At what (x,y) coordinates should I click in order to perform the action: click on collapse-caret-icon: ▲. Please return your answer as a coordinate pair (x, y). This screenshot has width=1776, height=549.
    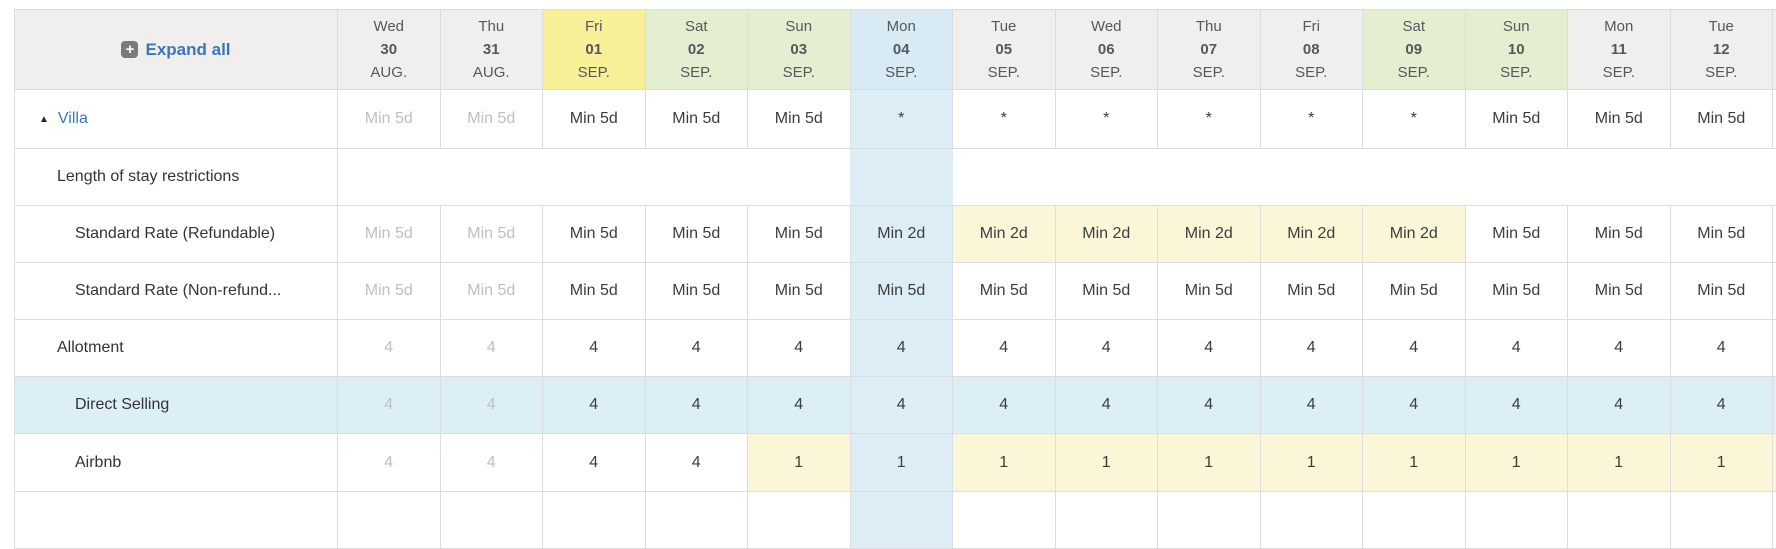
    Looking at the image, I should click on (44, 119).